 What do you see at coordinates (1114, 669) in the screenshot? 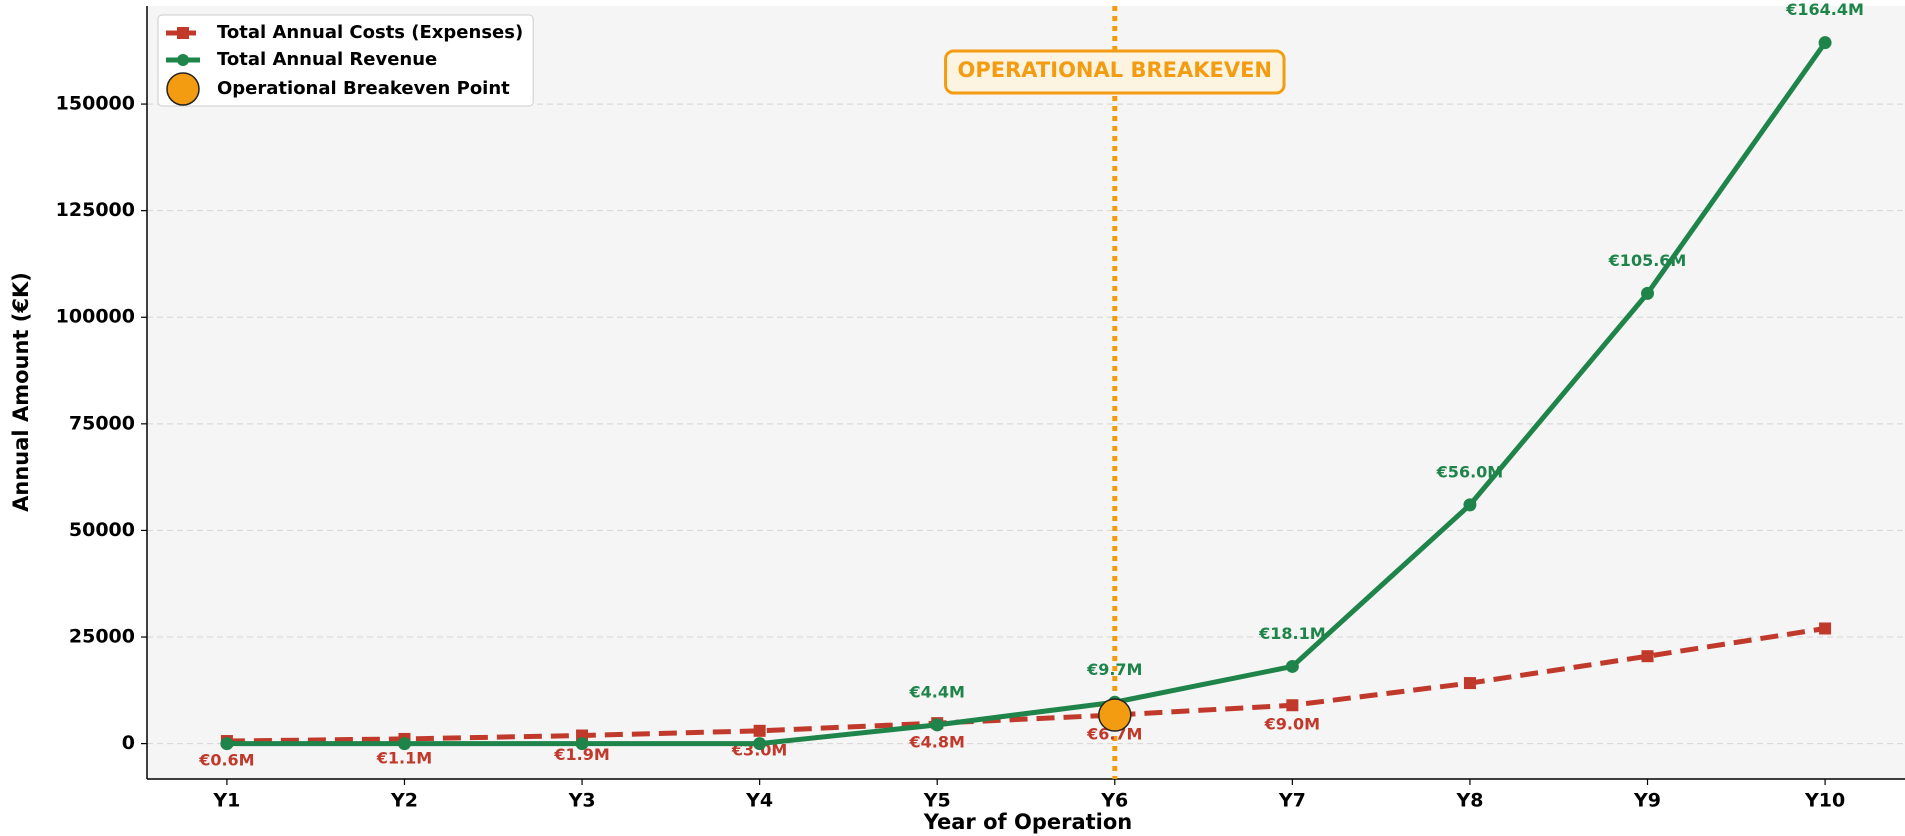
I see `data-label: €9.7M` at bounding box center [1114, 669].